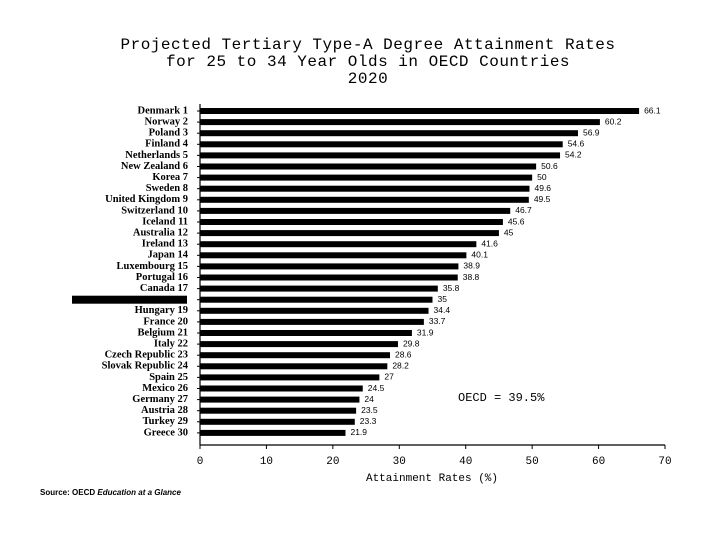  What do you see at coordinates (266, 462) in the screenshot?
I see `x-tick-label: 10` at bounding box center [266, 462].